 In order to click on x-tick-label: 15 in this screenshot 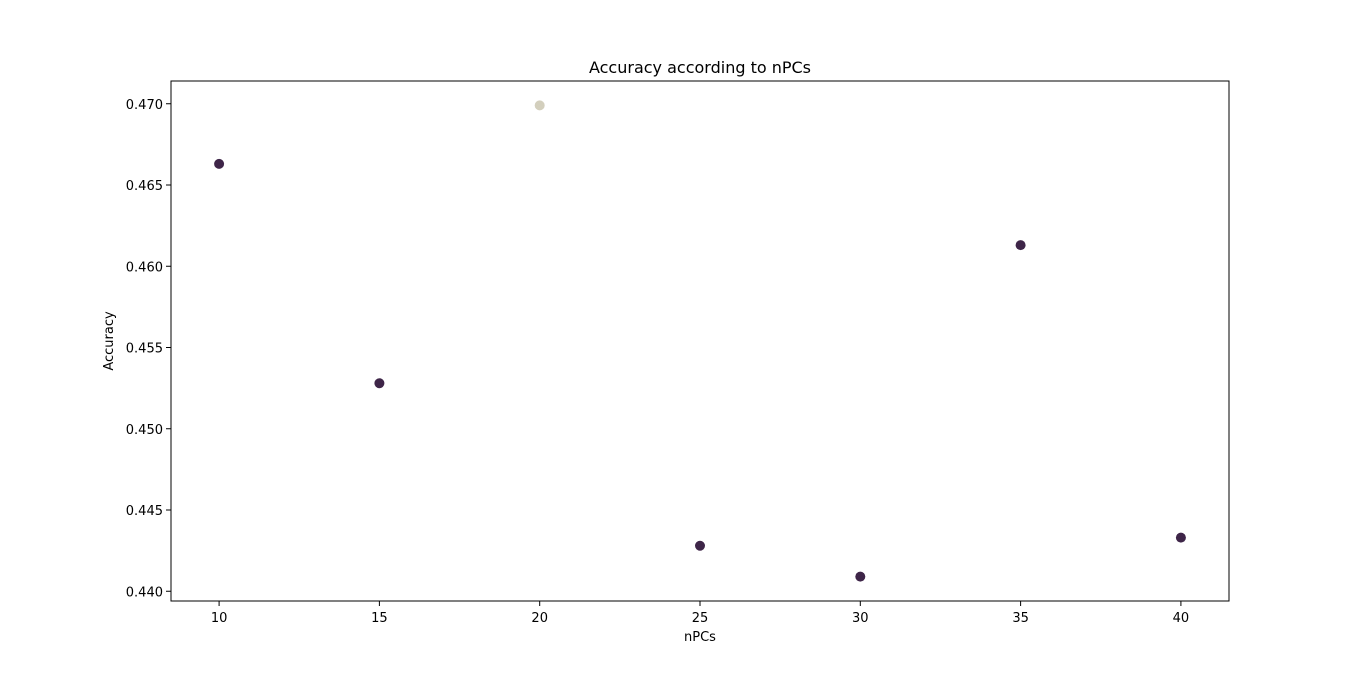, I will do `click(379, 618)`.